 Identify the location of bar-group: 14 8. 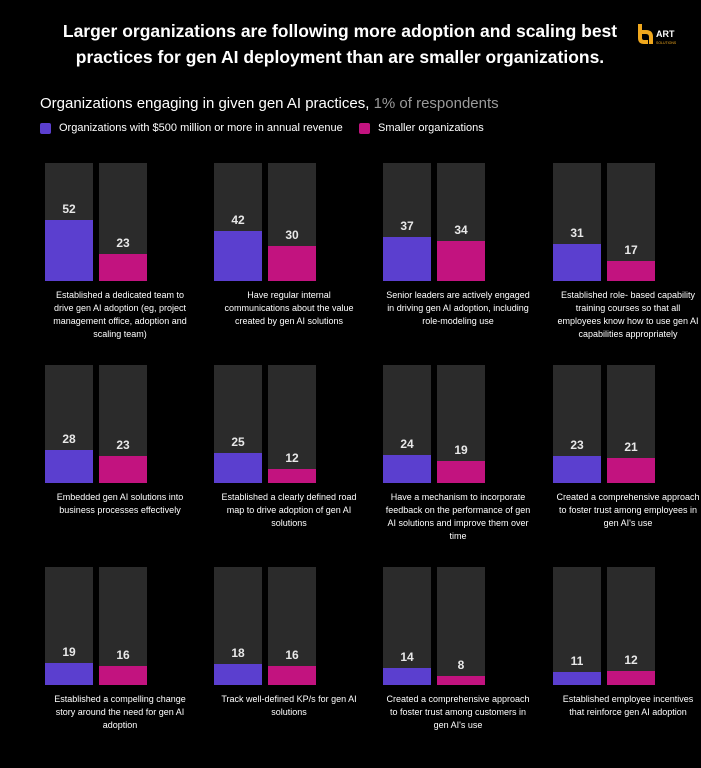
(458, 626).